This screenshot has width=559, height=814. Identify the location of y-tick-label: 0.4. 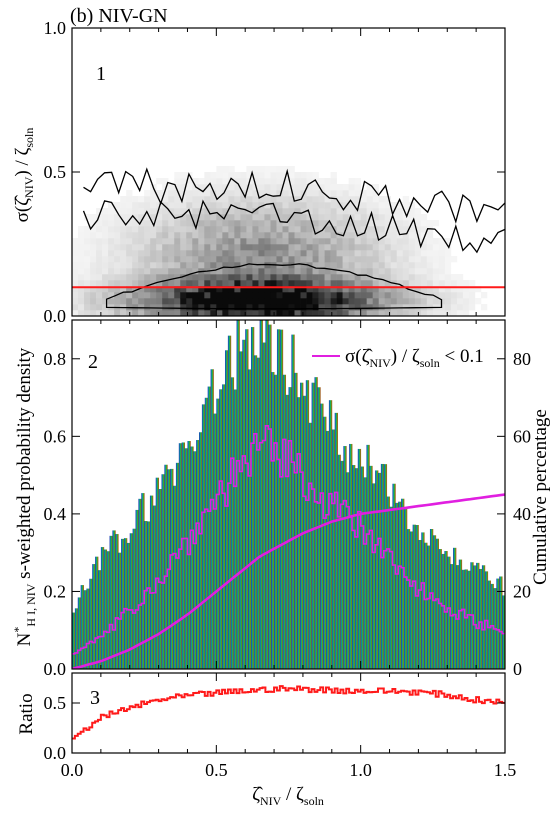
(55, 514).